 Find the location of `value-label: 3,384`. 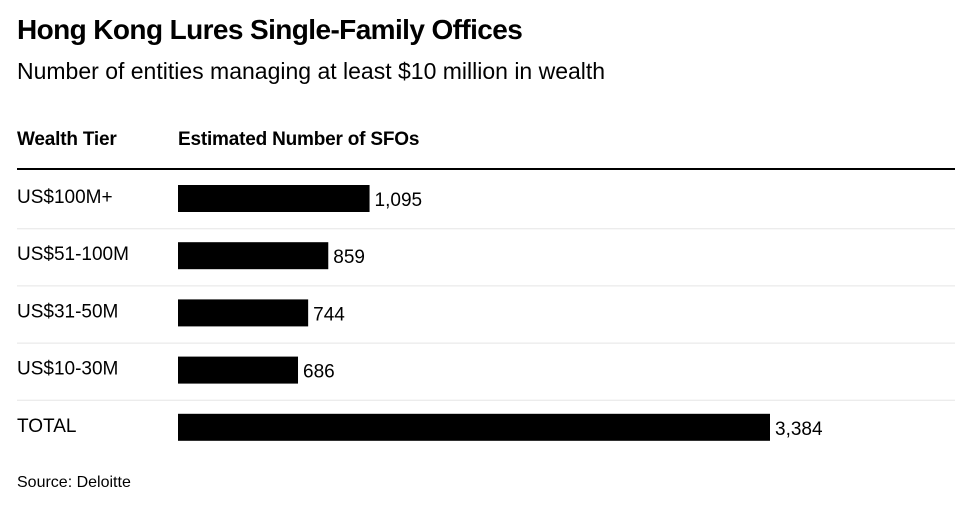

value-label: 3,384 is located at coordinates (799, 429).